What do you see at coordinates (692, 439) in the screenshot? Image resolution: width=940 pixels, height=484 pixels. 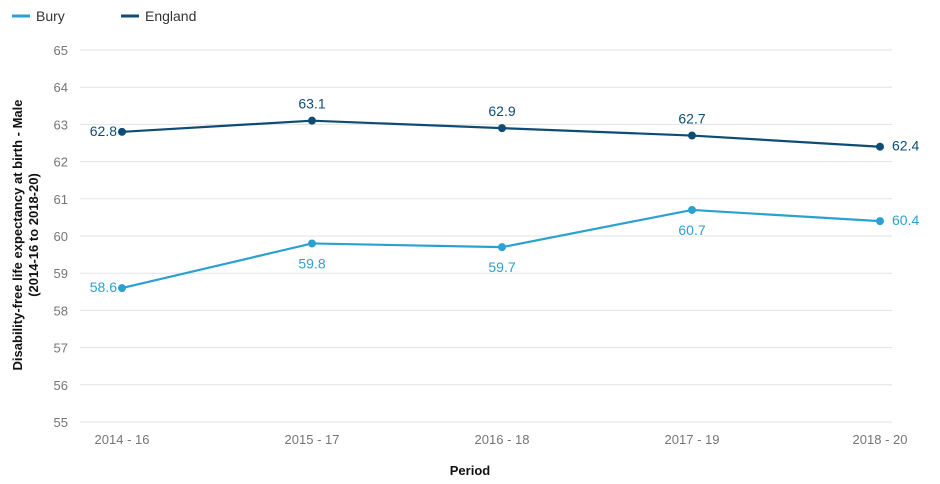 I see `x-tick-label: 2017 - 19` at bounding box center [692, 439].